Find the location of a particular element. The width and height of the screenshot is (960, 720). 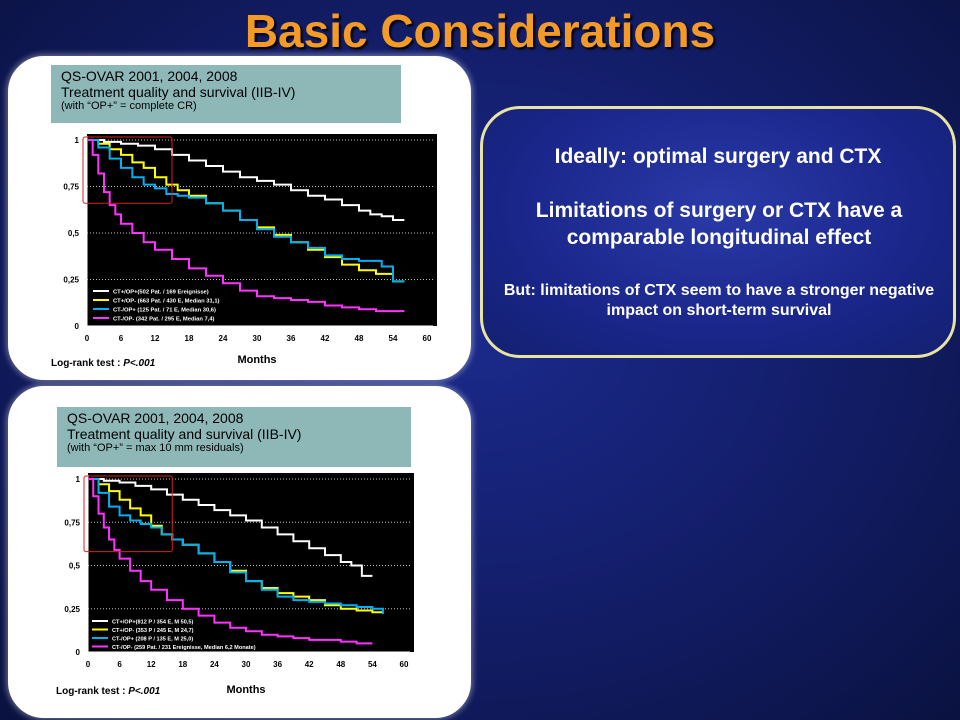

plot-area is located at coordinates (251, 562).